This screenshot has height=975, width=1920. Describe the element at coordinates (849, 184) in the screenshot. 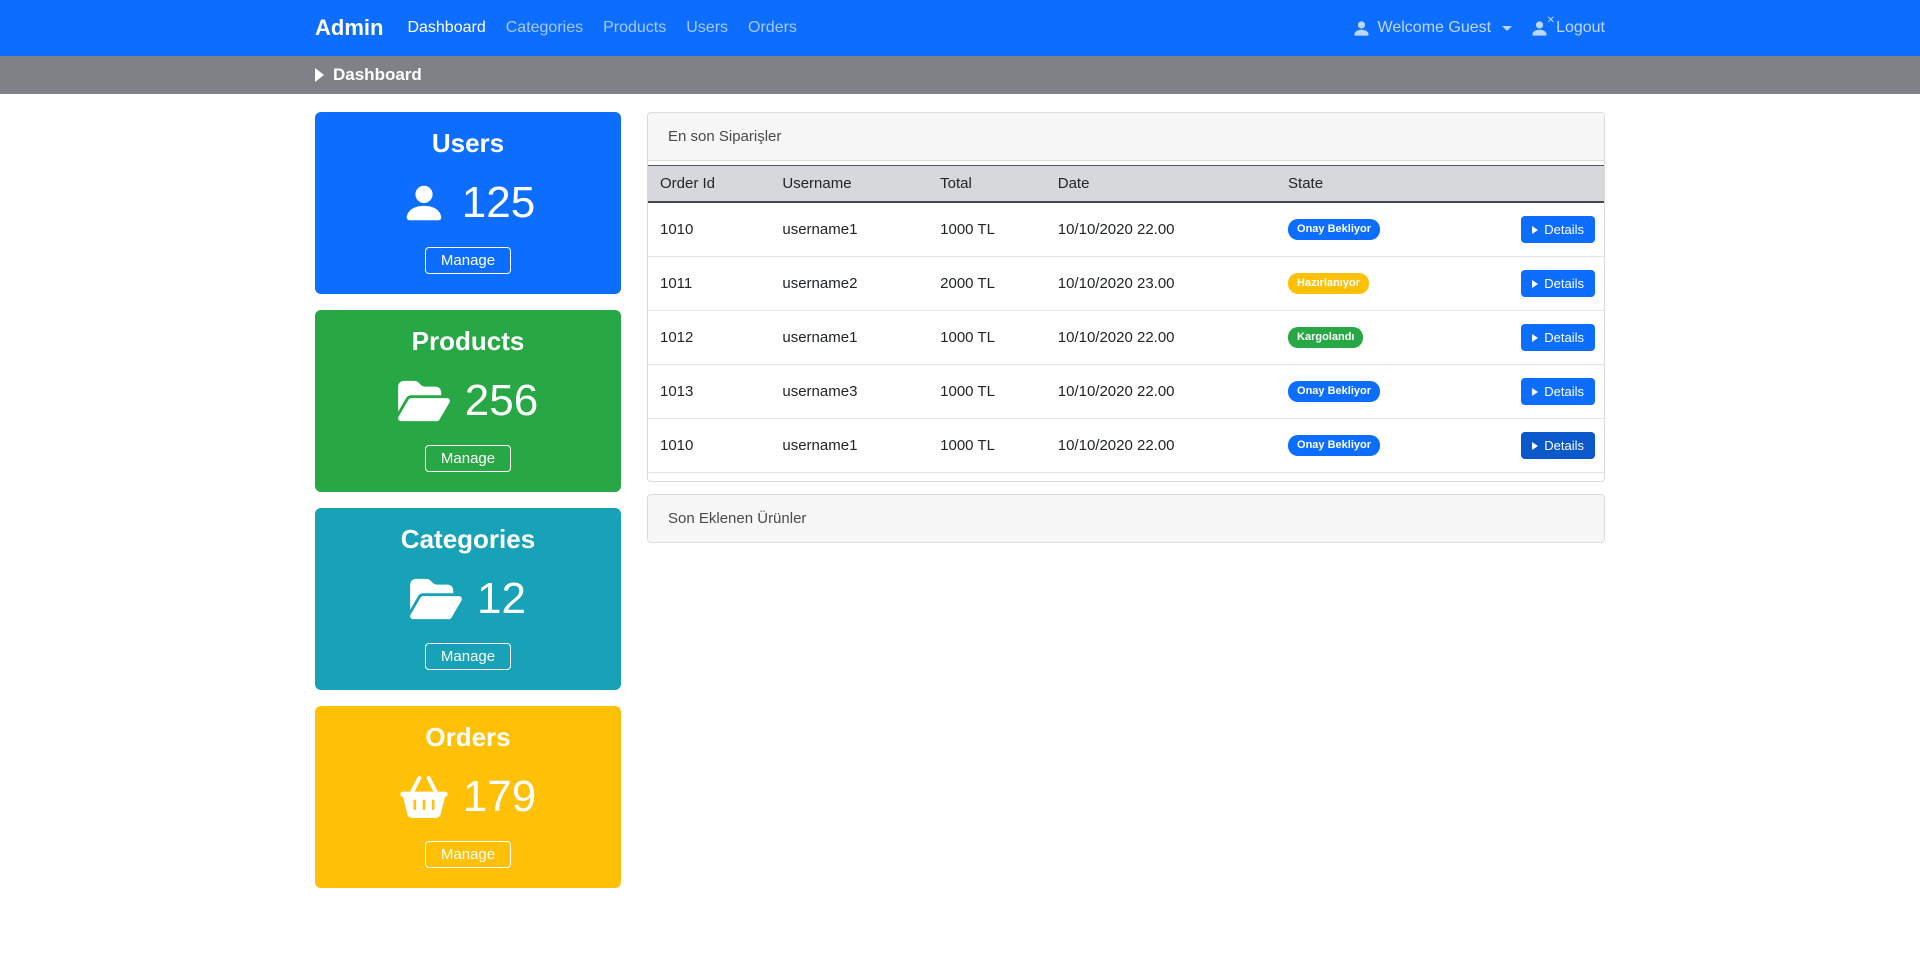

I see `column-header-username: Username` at that location.